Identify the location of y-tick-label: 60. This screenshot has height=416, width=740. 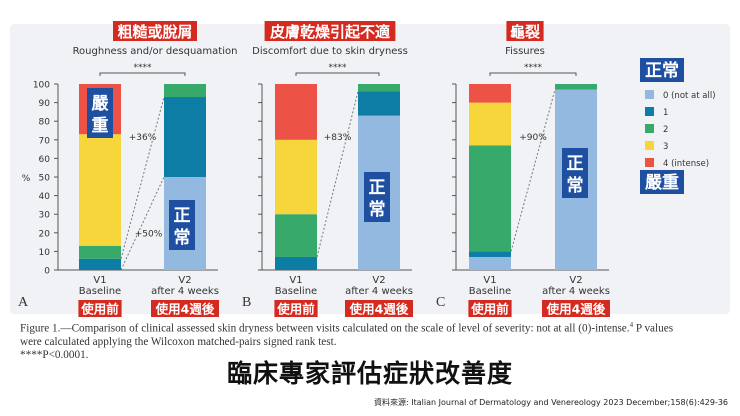
(45, 160).